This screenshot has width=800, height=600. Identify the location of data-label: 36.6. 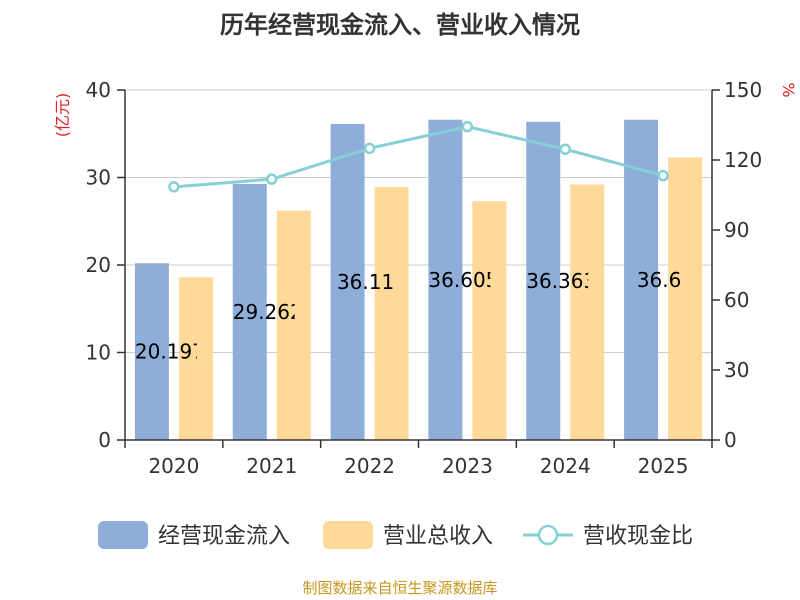
(659, 280).